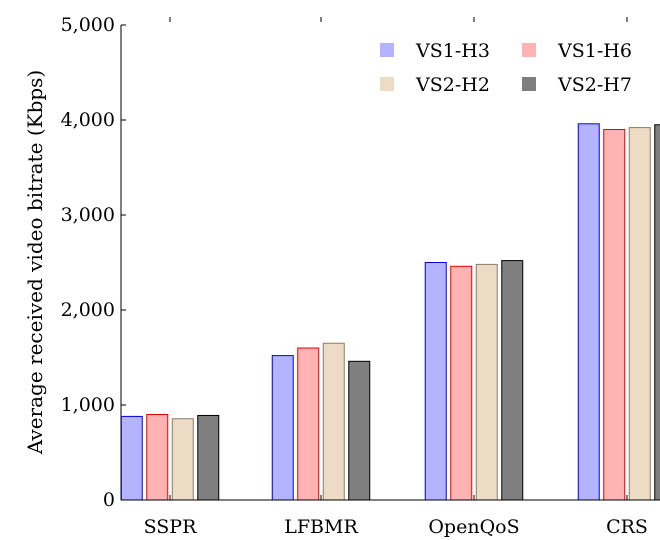 The width and height of the screenshot is (660, 540). What do you see at coordinates (88, 405) in the screenshot?
I see `y-tick-label: 1,000` at bounding box center [88, 405].